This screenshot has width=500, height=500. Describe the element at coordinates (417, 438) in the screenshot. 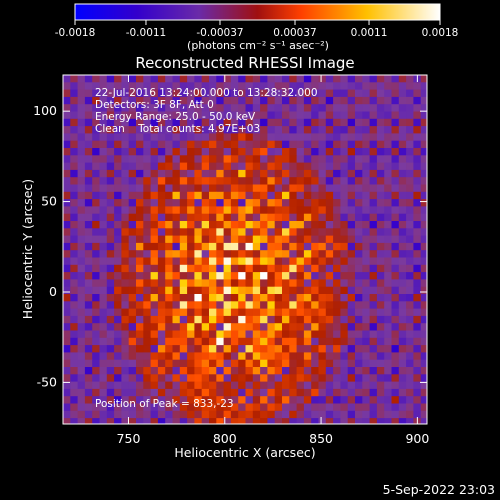

I see `x-tick-label: 900` at that location.